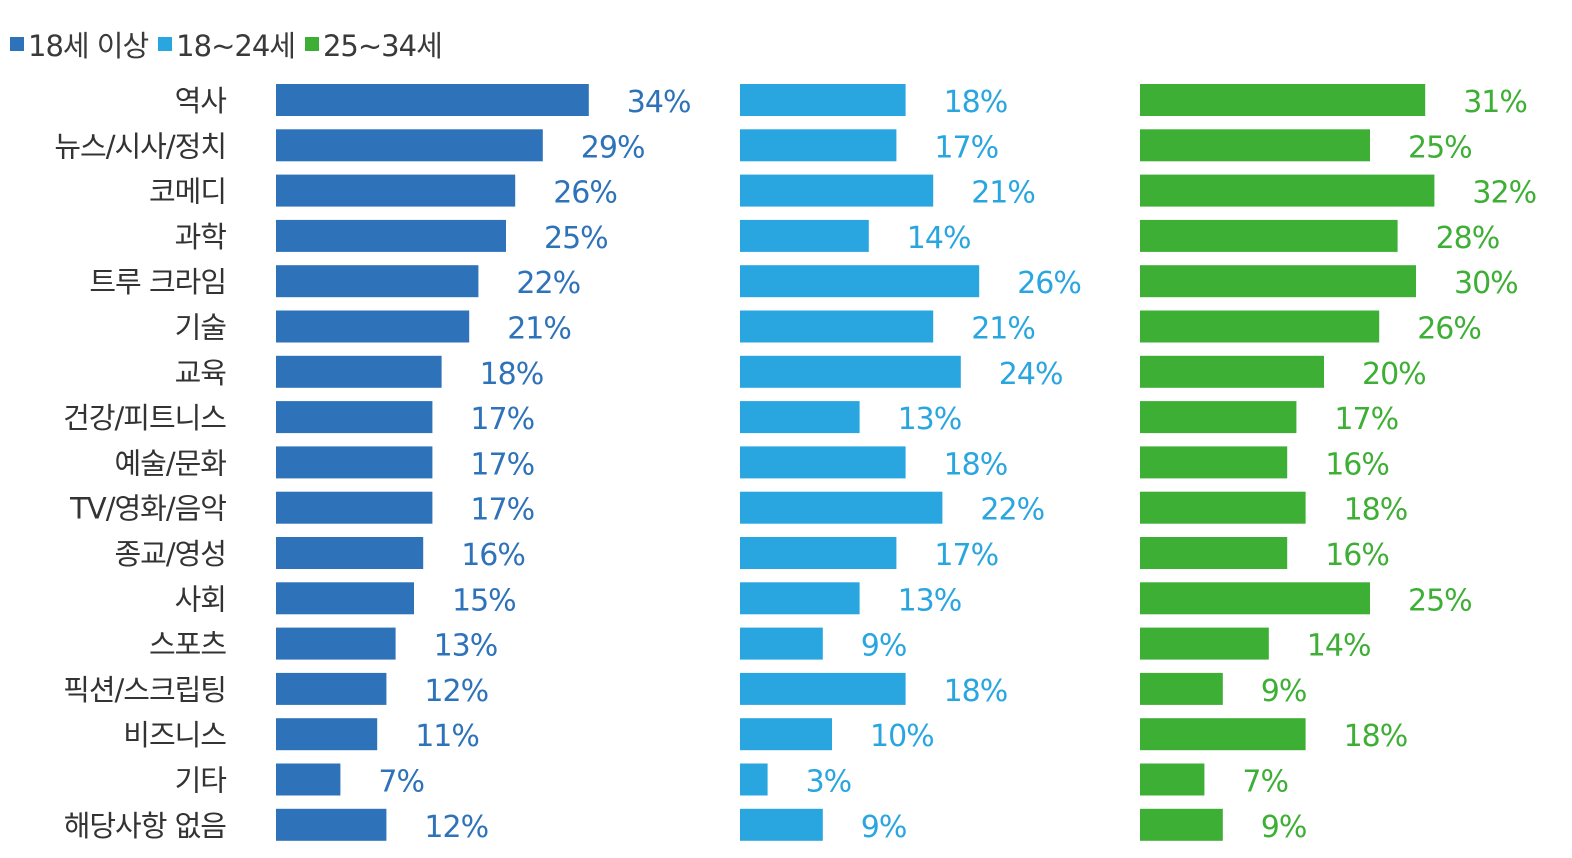 Image resolution: width=1572 pixels, height=858 pixels. I want to click on data-label: 24%, so click(1031, 374).